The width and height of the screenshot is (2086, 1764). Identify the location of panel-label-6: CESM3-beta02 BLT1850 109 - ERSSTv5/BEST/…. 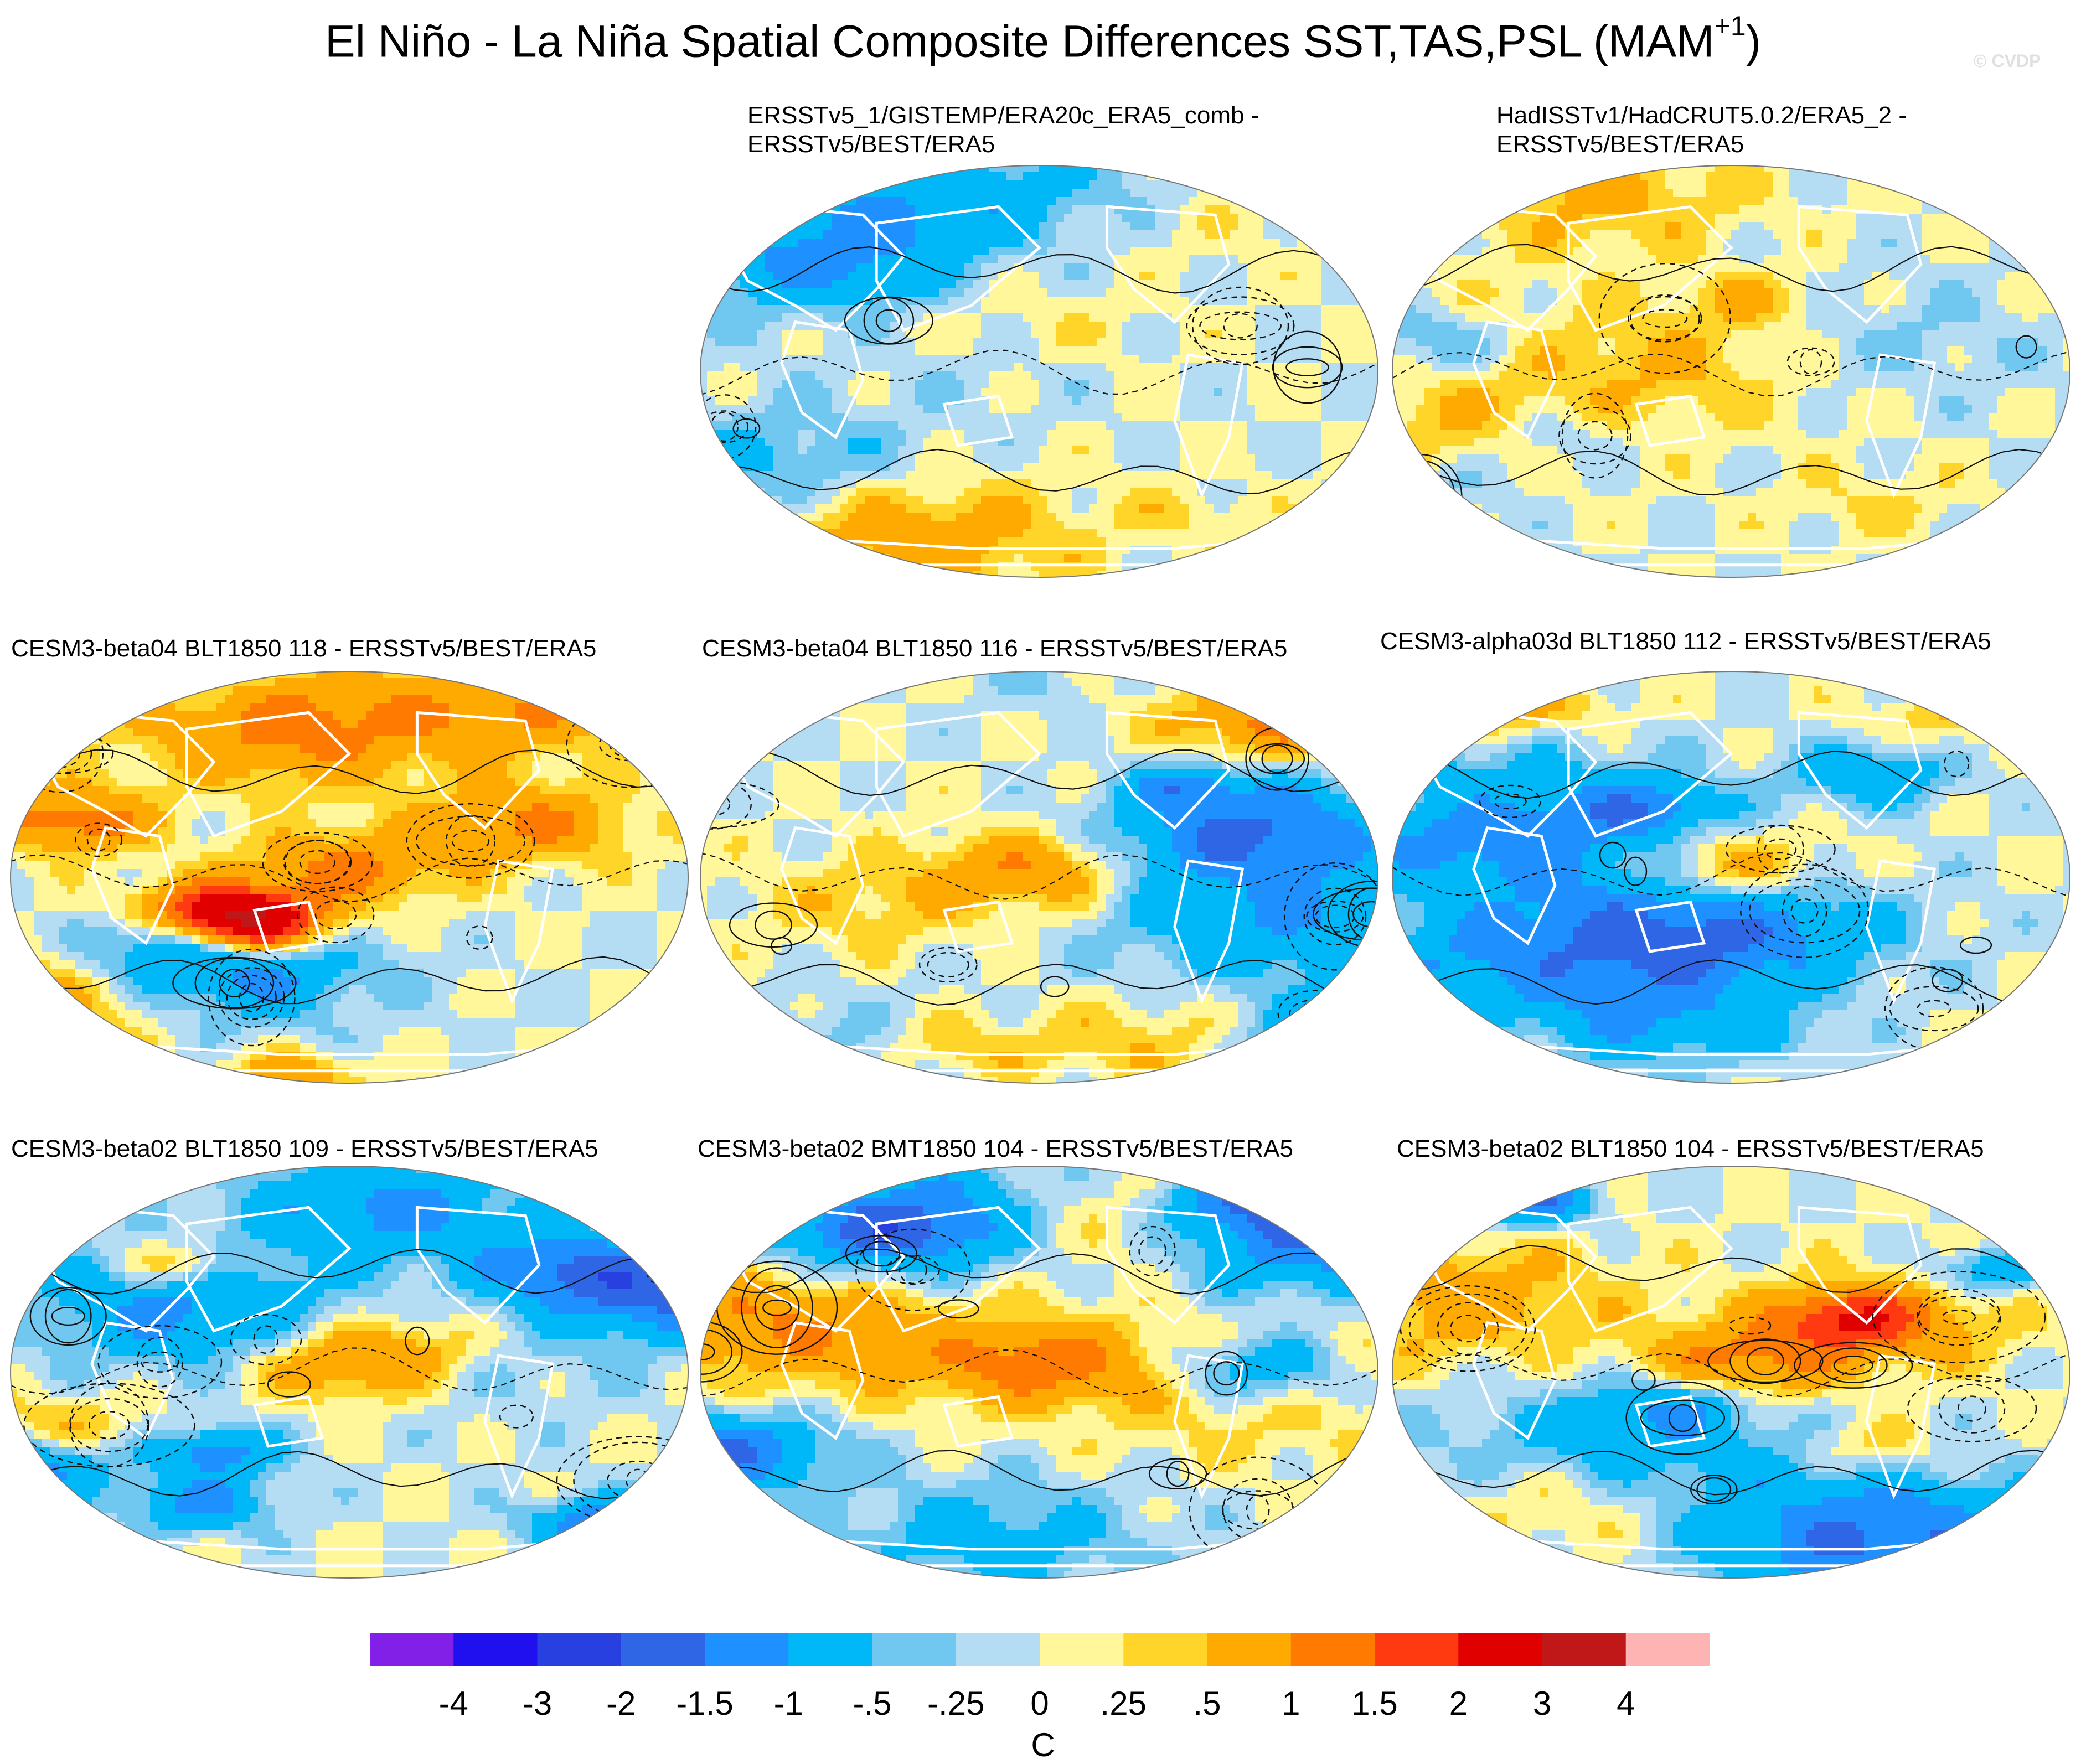
(304, 1149).